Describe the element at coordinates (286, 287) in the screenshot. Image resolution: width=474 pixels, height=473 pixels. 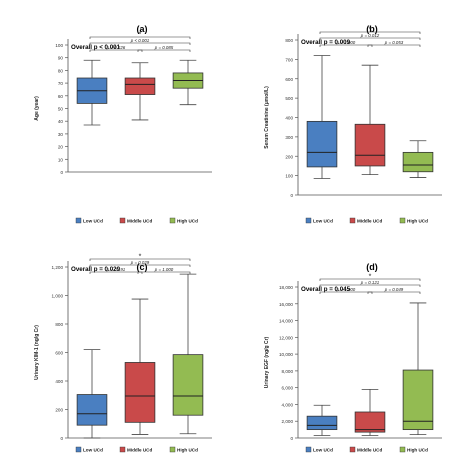
I see `y-tick-label: 18,000` at that location.